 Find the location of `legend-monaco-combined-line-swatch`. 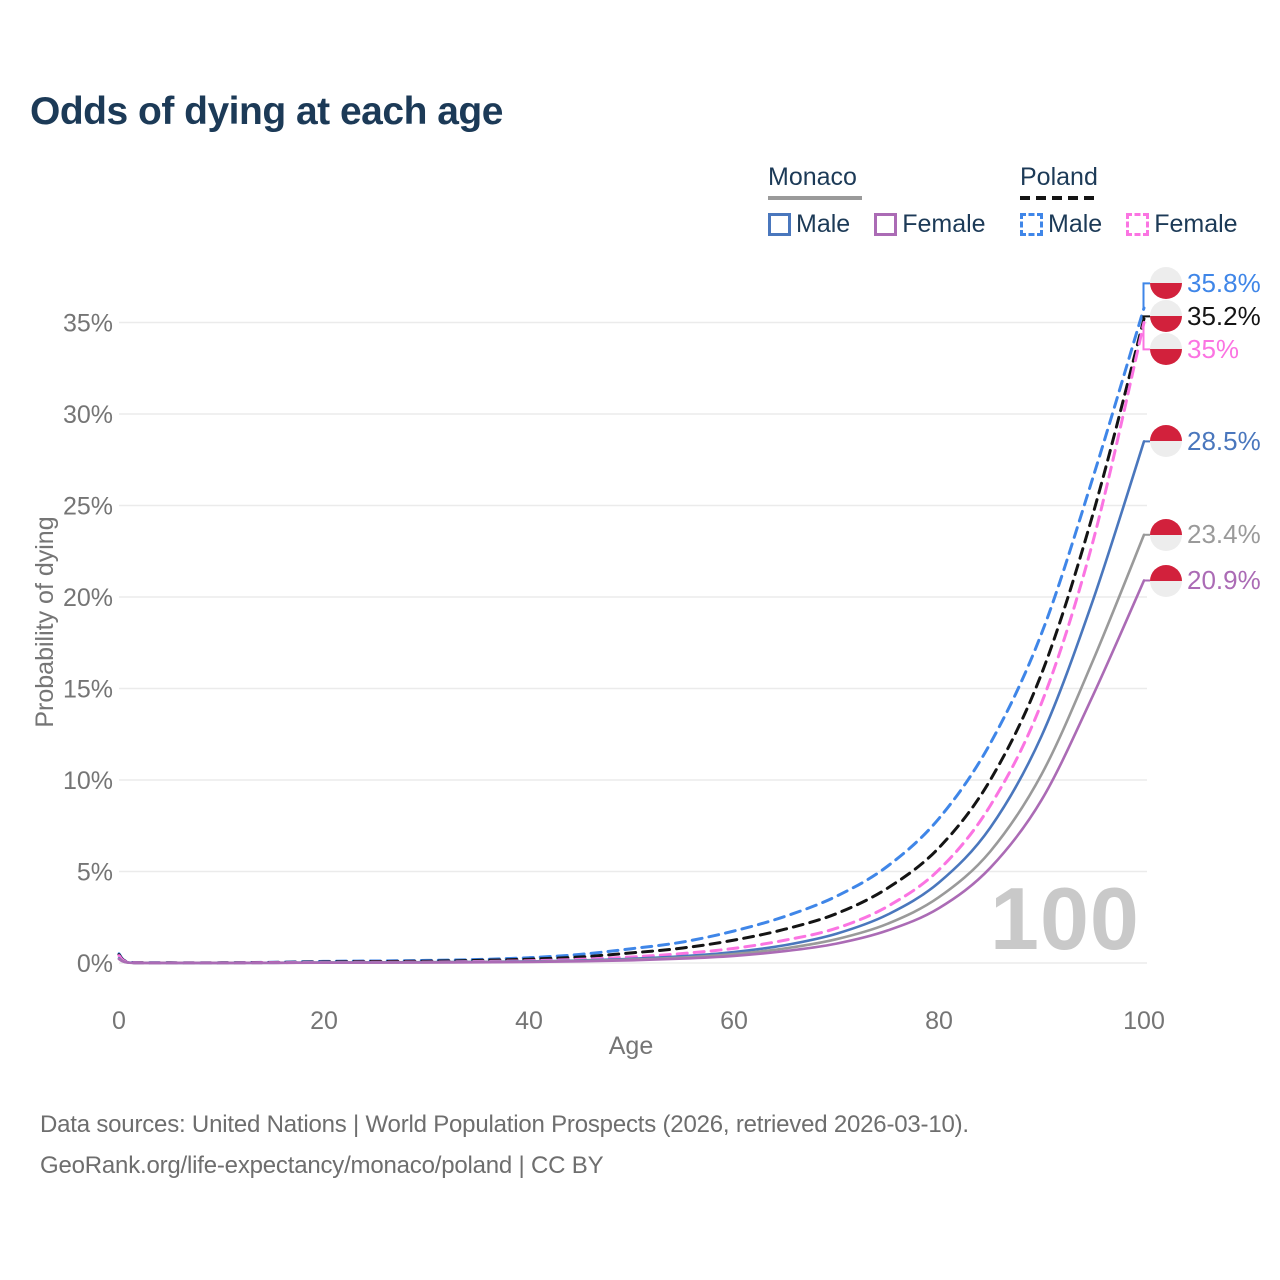

legend-monaco-combined-line-swatch is located at coordinates (815, 198).